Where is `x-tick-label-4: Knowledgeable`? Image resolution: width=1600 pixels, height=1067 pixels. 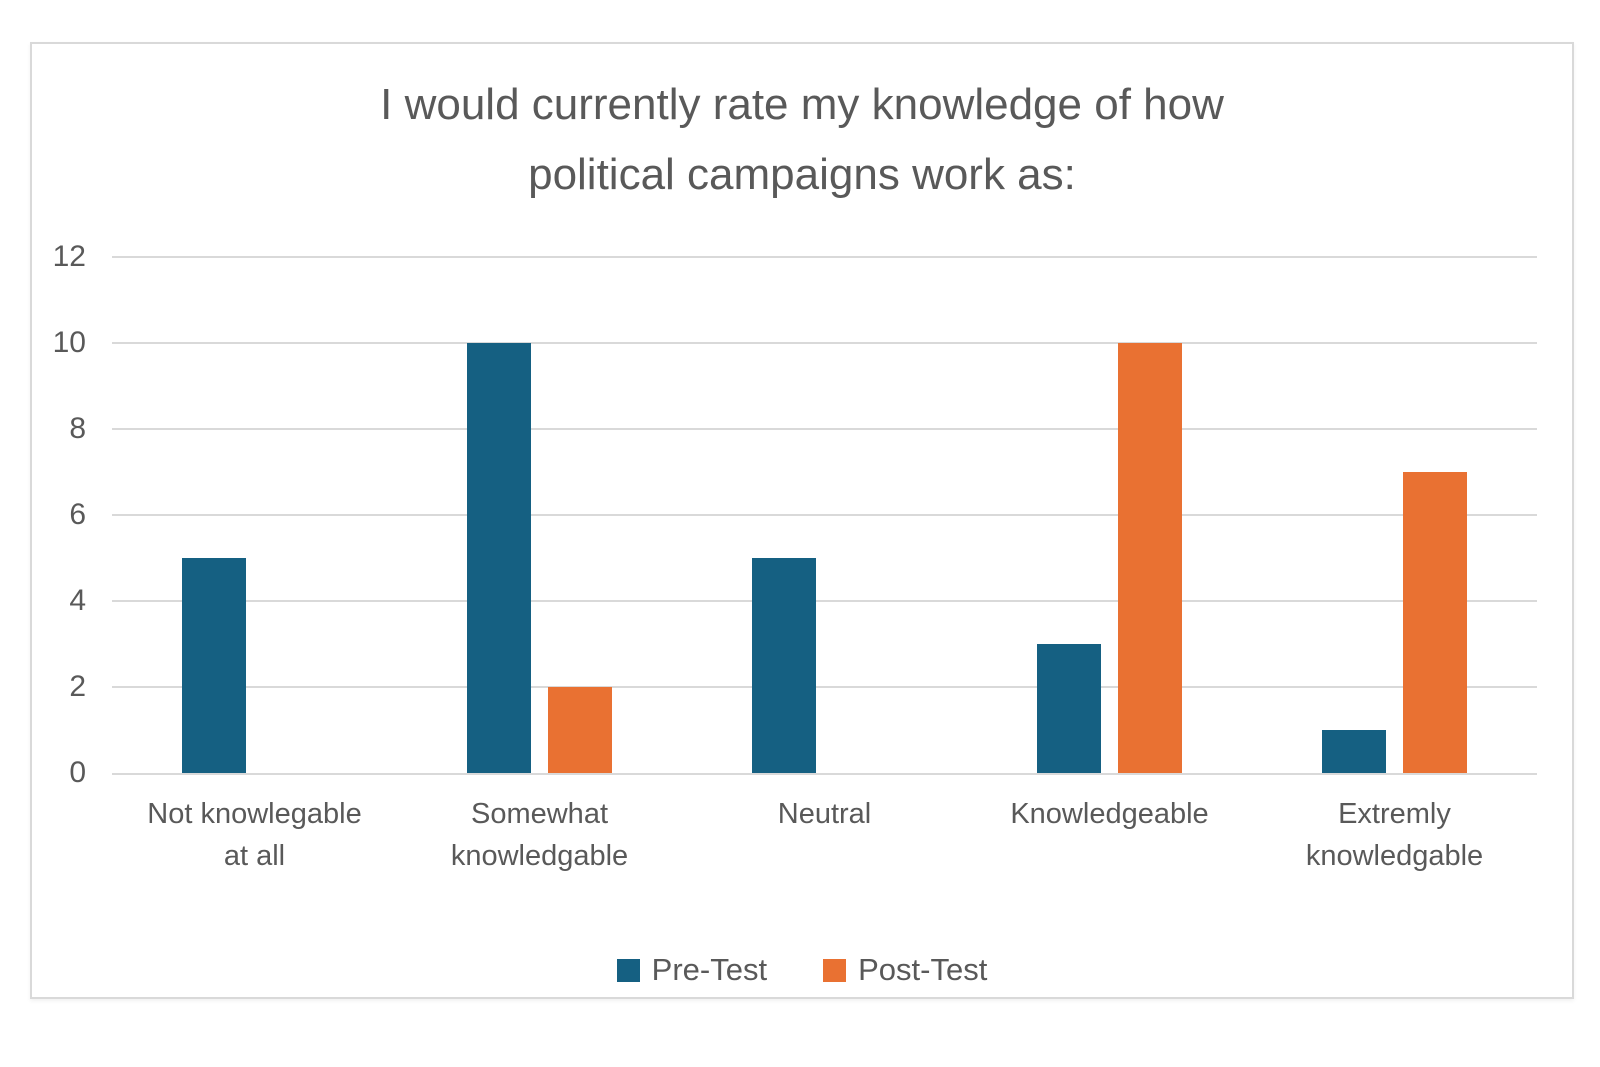
x-tick-label-4: Knowledgeable is located at coordinates (1109, 814).